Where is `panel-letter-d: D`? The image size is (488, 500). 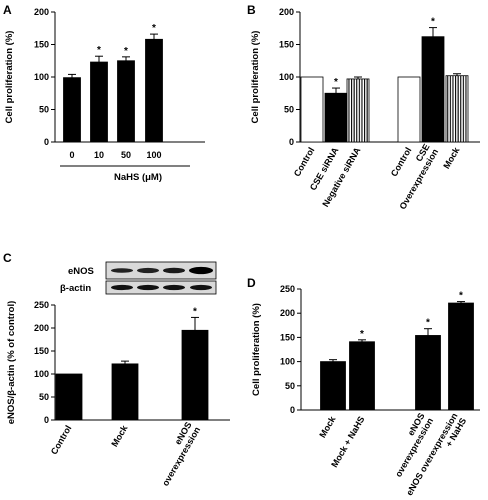 panel-letter-d: D is located at coordinates (251, 283).